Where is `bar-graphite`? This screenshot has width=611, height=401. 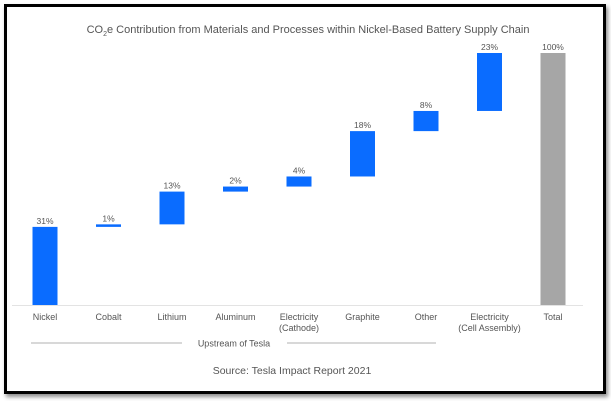
bar-graphite is located at coordinates (362, 154).